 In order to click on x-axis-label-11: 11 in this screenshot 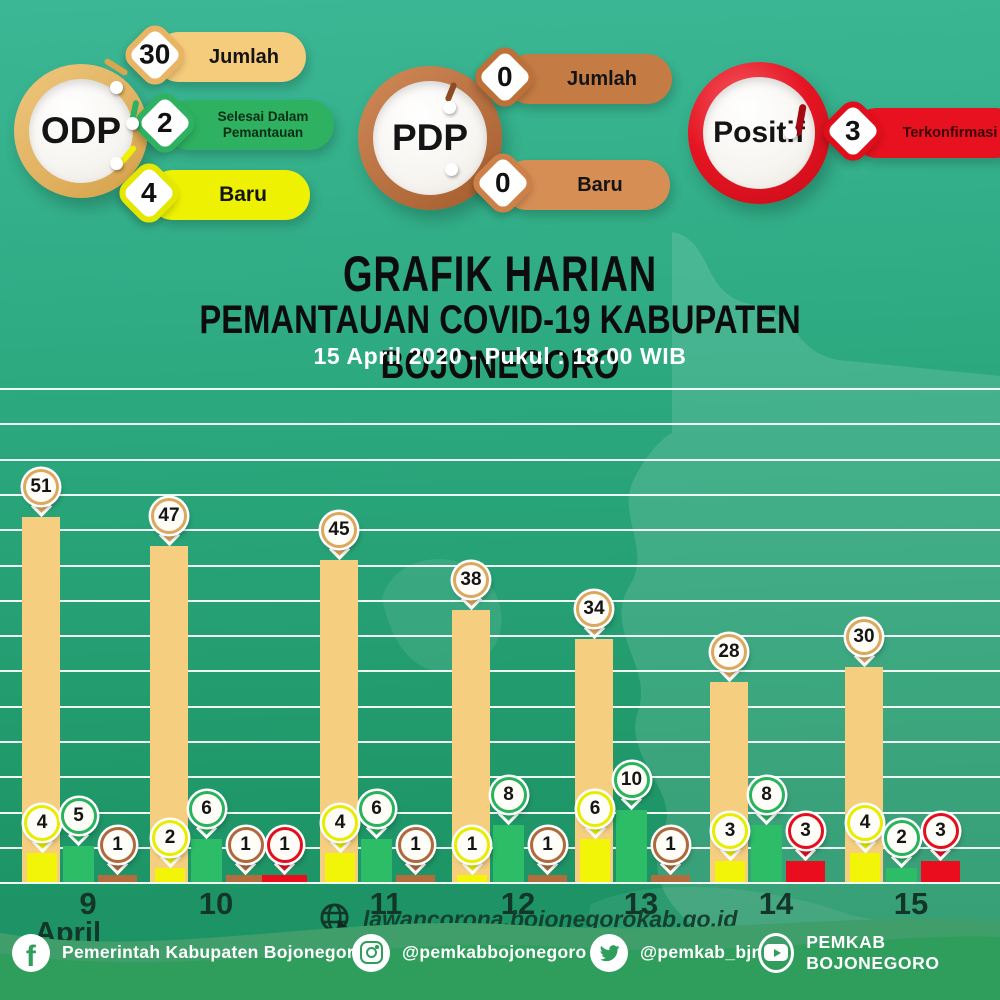, I will do `click(386, 903)`.